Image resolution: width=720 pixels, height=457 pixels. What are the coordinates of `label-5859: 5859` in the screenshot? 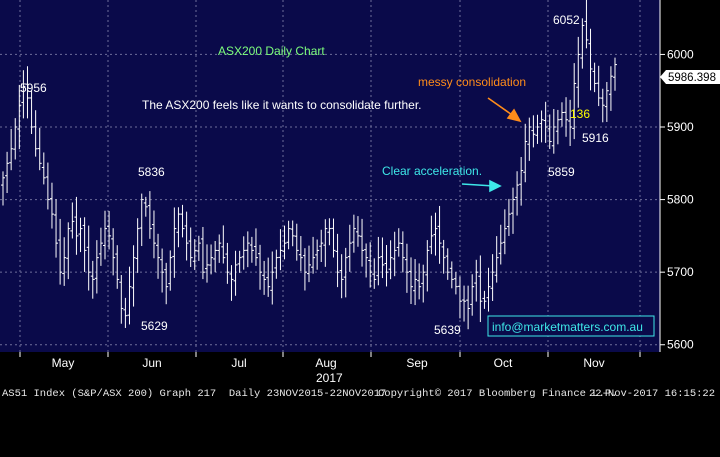 It's located at (561, 172).